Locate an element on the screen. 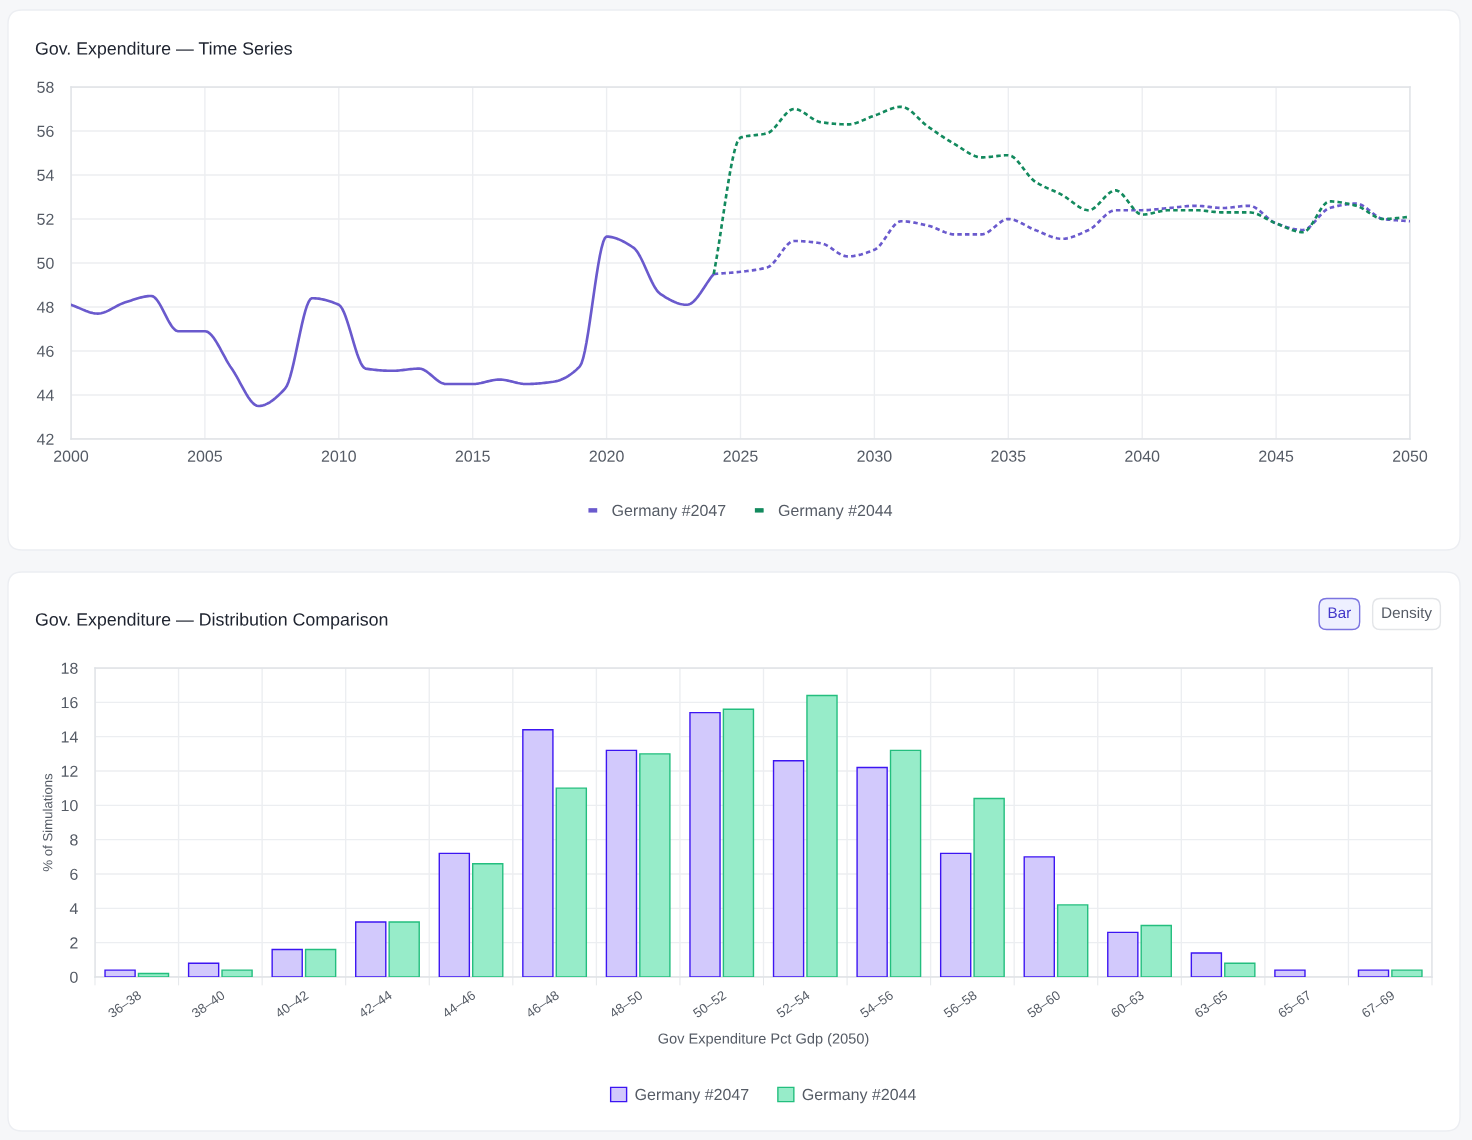 This screenshot has width=1472, height=1140. y-axis-title: % of Simulations is located at coordinates (47, 822).